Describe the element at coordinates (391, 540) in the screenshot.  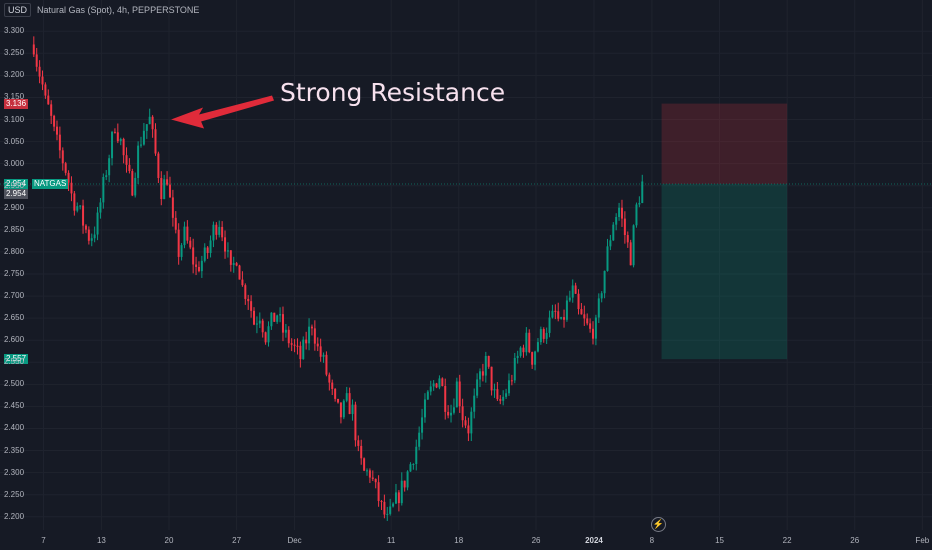
I see `x-tick-label: 11` at that location.